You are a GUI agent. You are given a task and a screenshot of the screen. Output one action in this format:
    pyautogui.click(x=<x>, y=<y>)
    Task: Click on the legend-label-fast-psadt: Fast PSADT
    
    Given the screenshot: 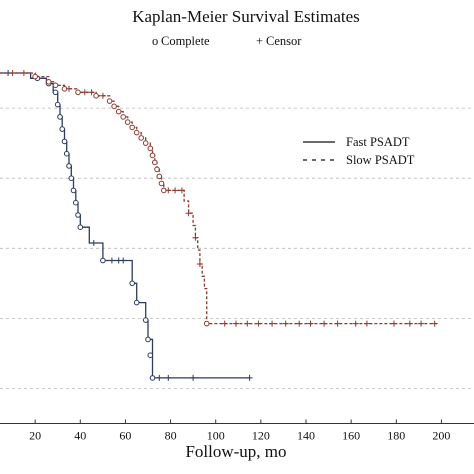 What is the action you would take?
    pyautogui.click(x=378, y=142)
    